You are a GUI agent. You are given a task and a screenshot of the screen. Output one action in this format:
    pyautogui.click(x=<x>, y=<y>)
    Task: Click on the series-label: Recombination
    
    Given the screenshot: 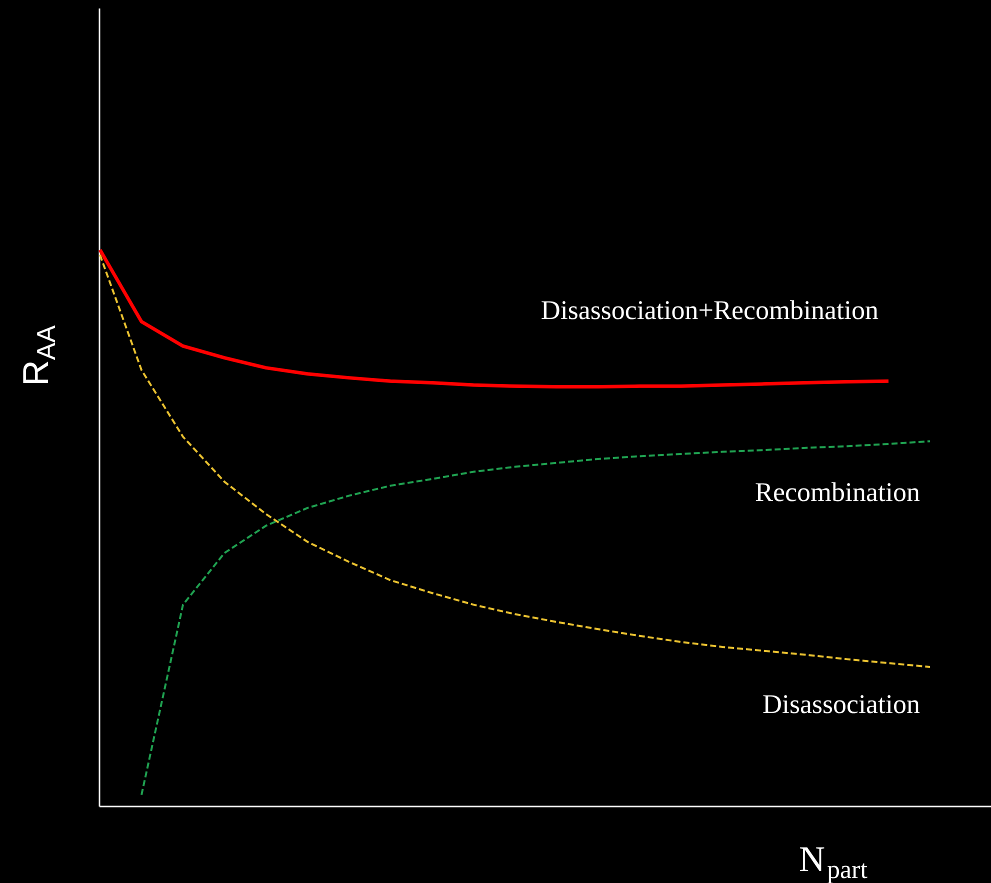 What is the action you would take?
    pyautogui.click(x=837, y=492)
    